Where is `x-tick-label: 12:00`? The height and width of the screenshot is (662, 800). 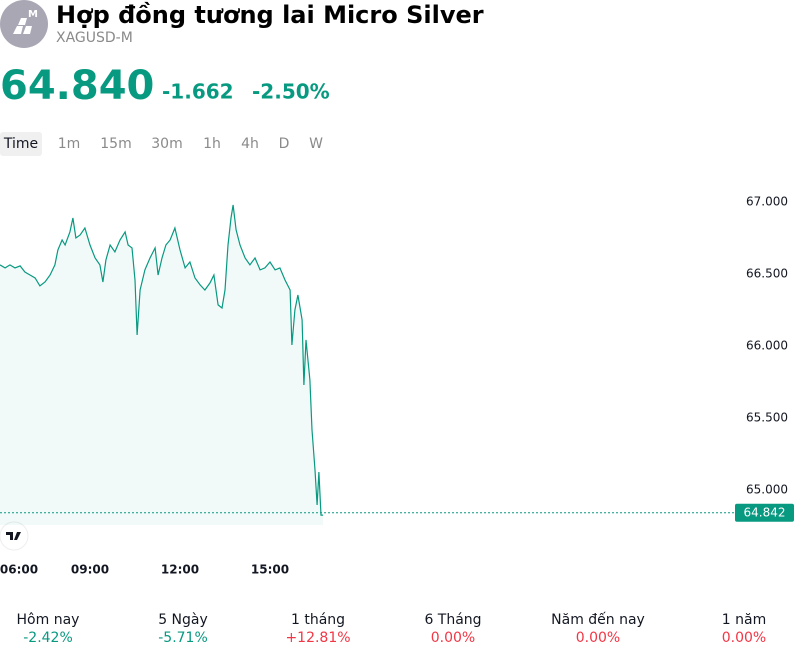 x-tick-label: 12:00 is located at coordinates (180, 570).